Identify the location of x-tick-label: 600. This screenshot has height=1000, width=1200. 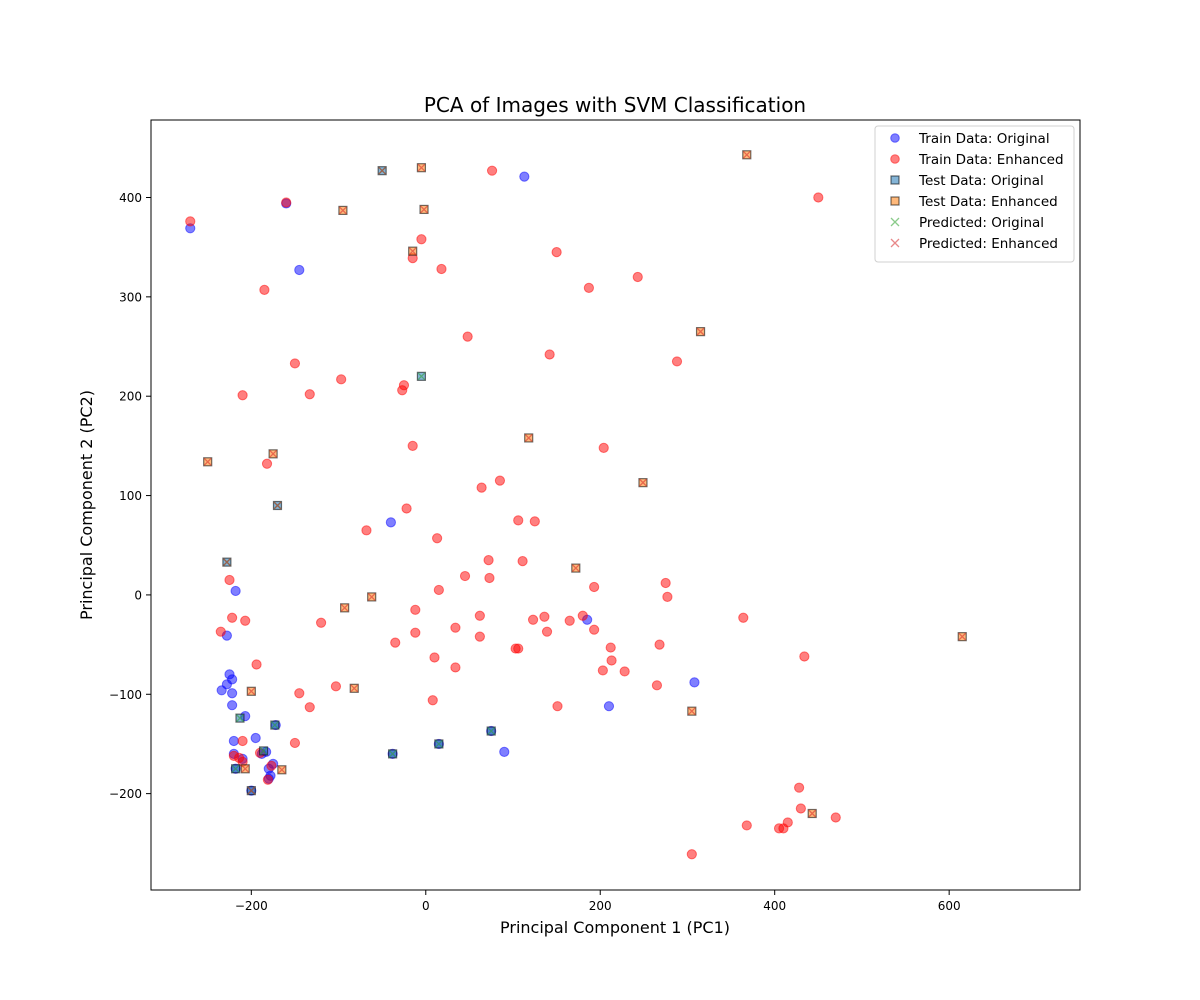
(949, 906).